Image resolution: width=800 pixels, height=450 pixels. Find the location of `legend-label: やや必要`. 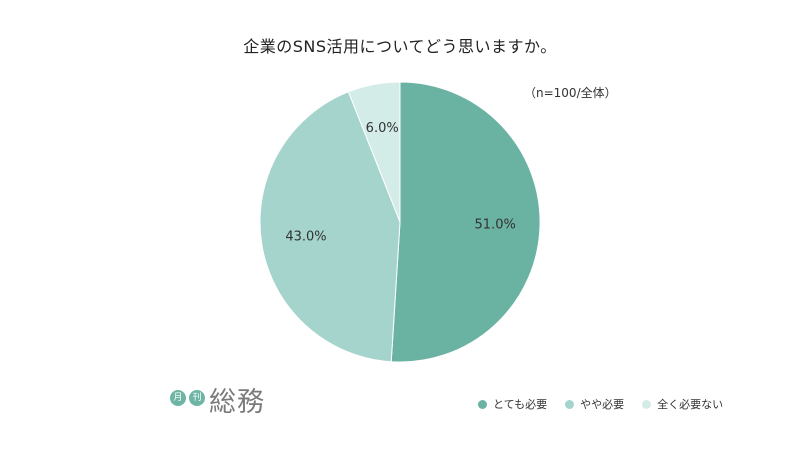

legend-label: やや必要 is located at coordinates (602, 404).